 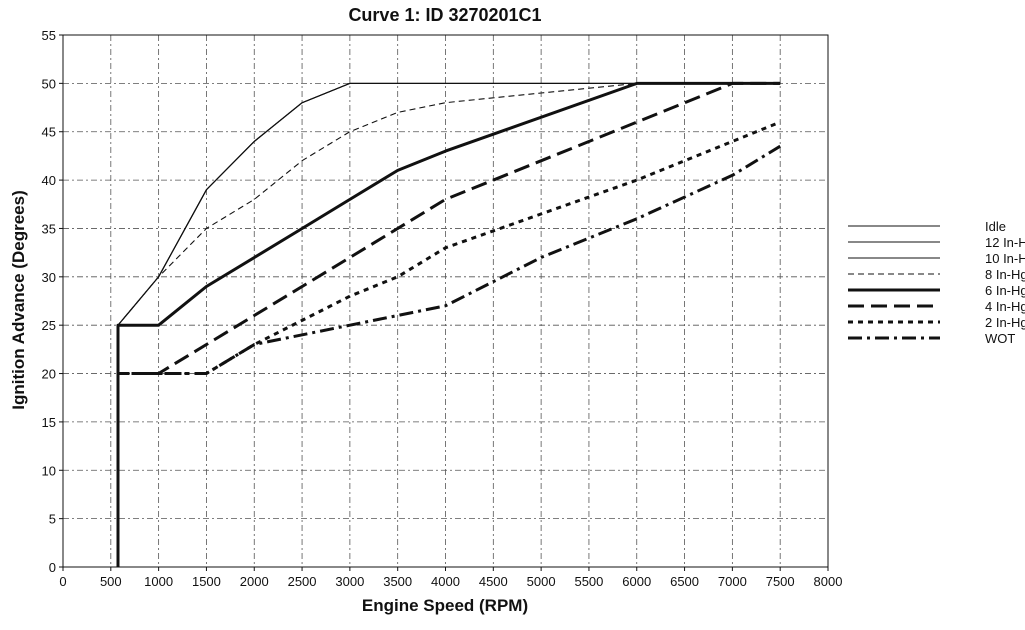 I want to click on x-tick-label: 1000, so click(x=158, y=581).